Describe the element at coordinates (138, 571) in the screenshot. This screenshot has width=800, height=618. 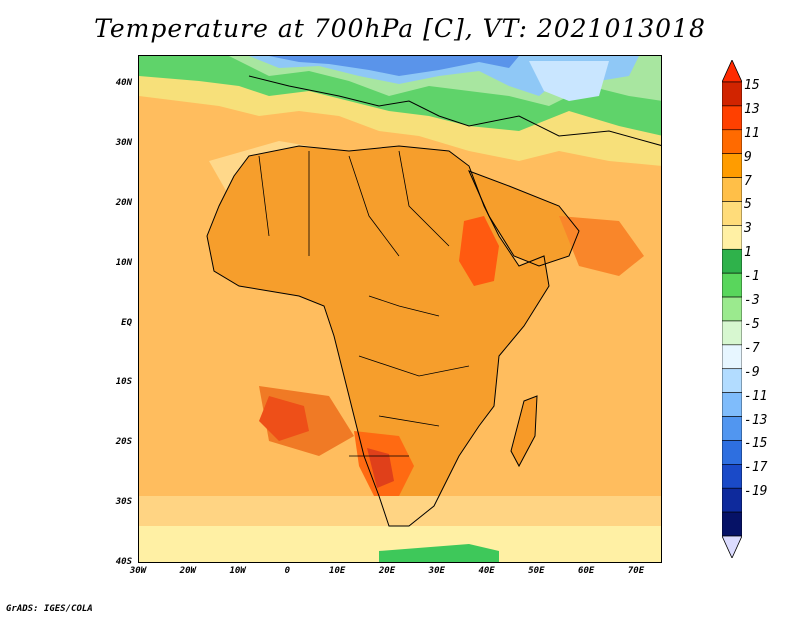
I see `lon-tick-label: 30W` at that location.